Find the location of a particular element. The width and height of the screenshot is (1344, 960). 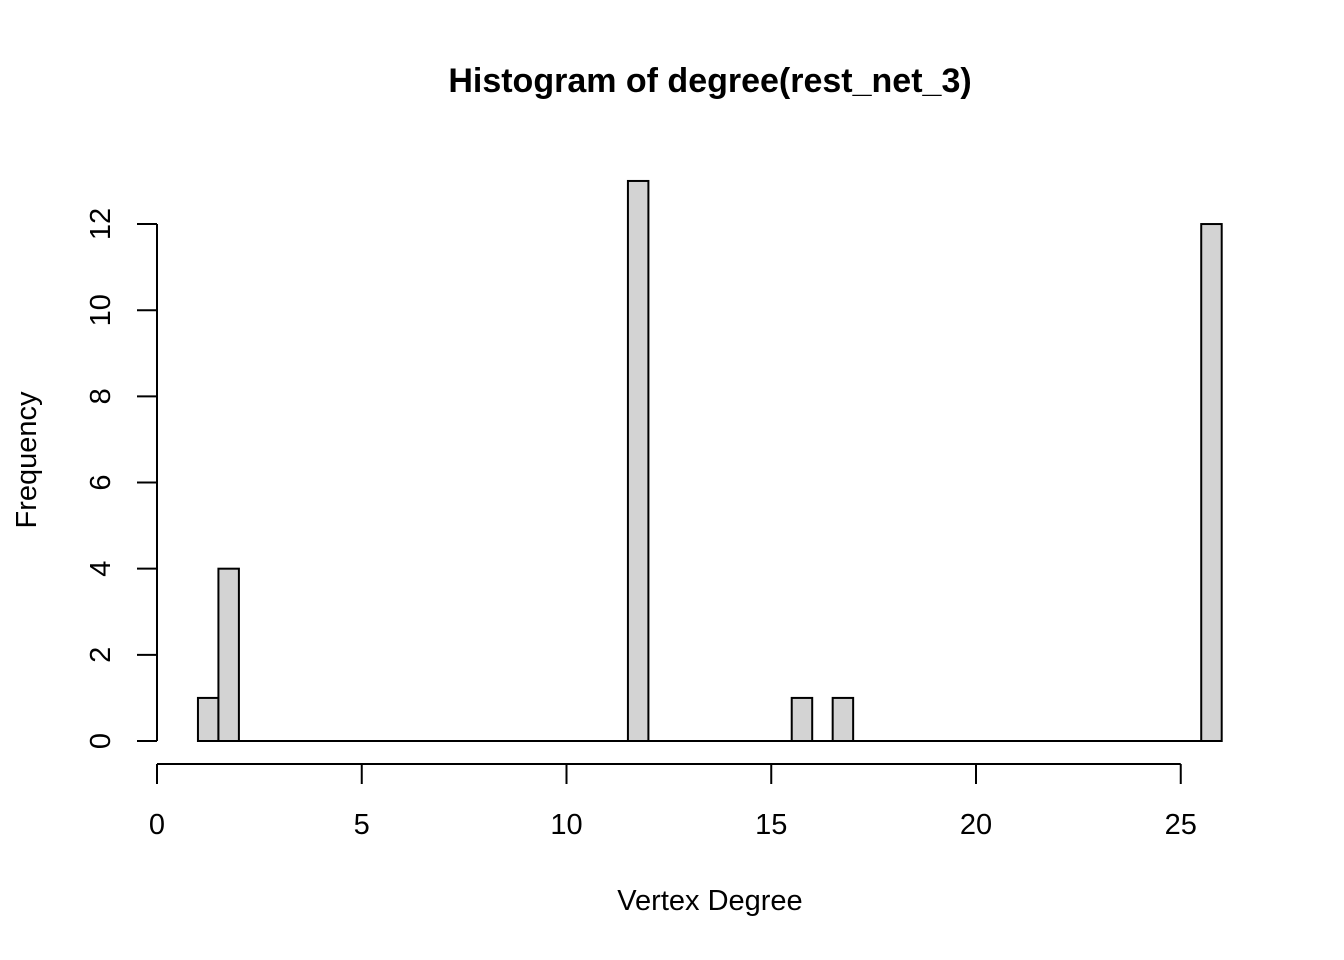

y-tick-label: 10 is located at coordinates (101, 310).